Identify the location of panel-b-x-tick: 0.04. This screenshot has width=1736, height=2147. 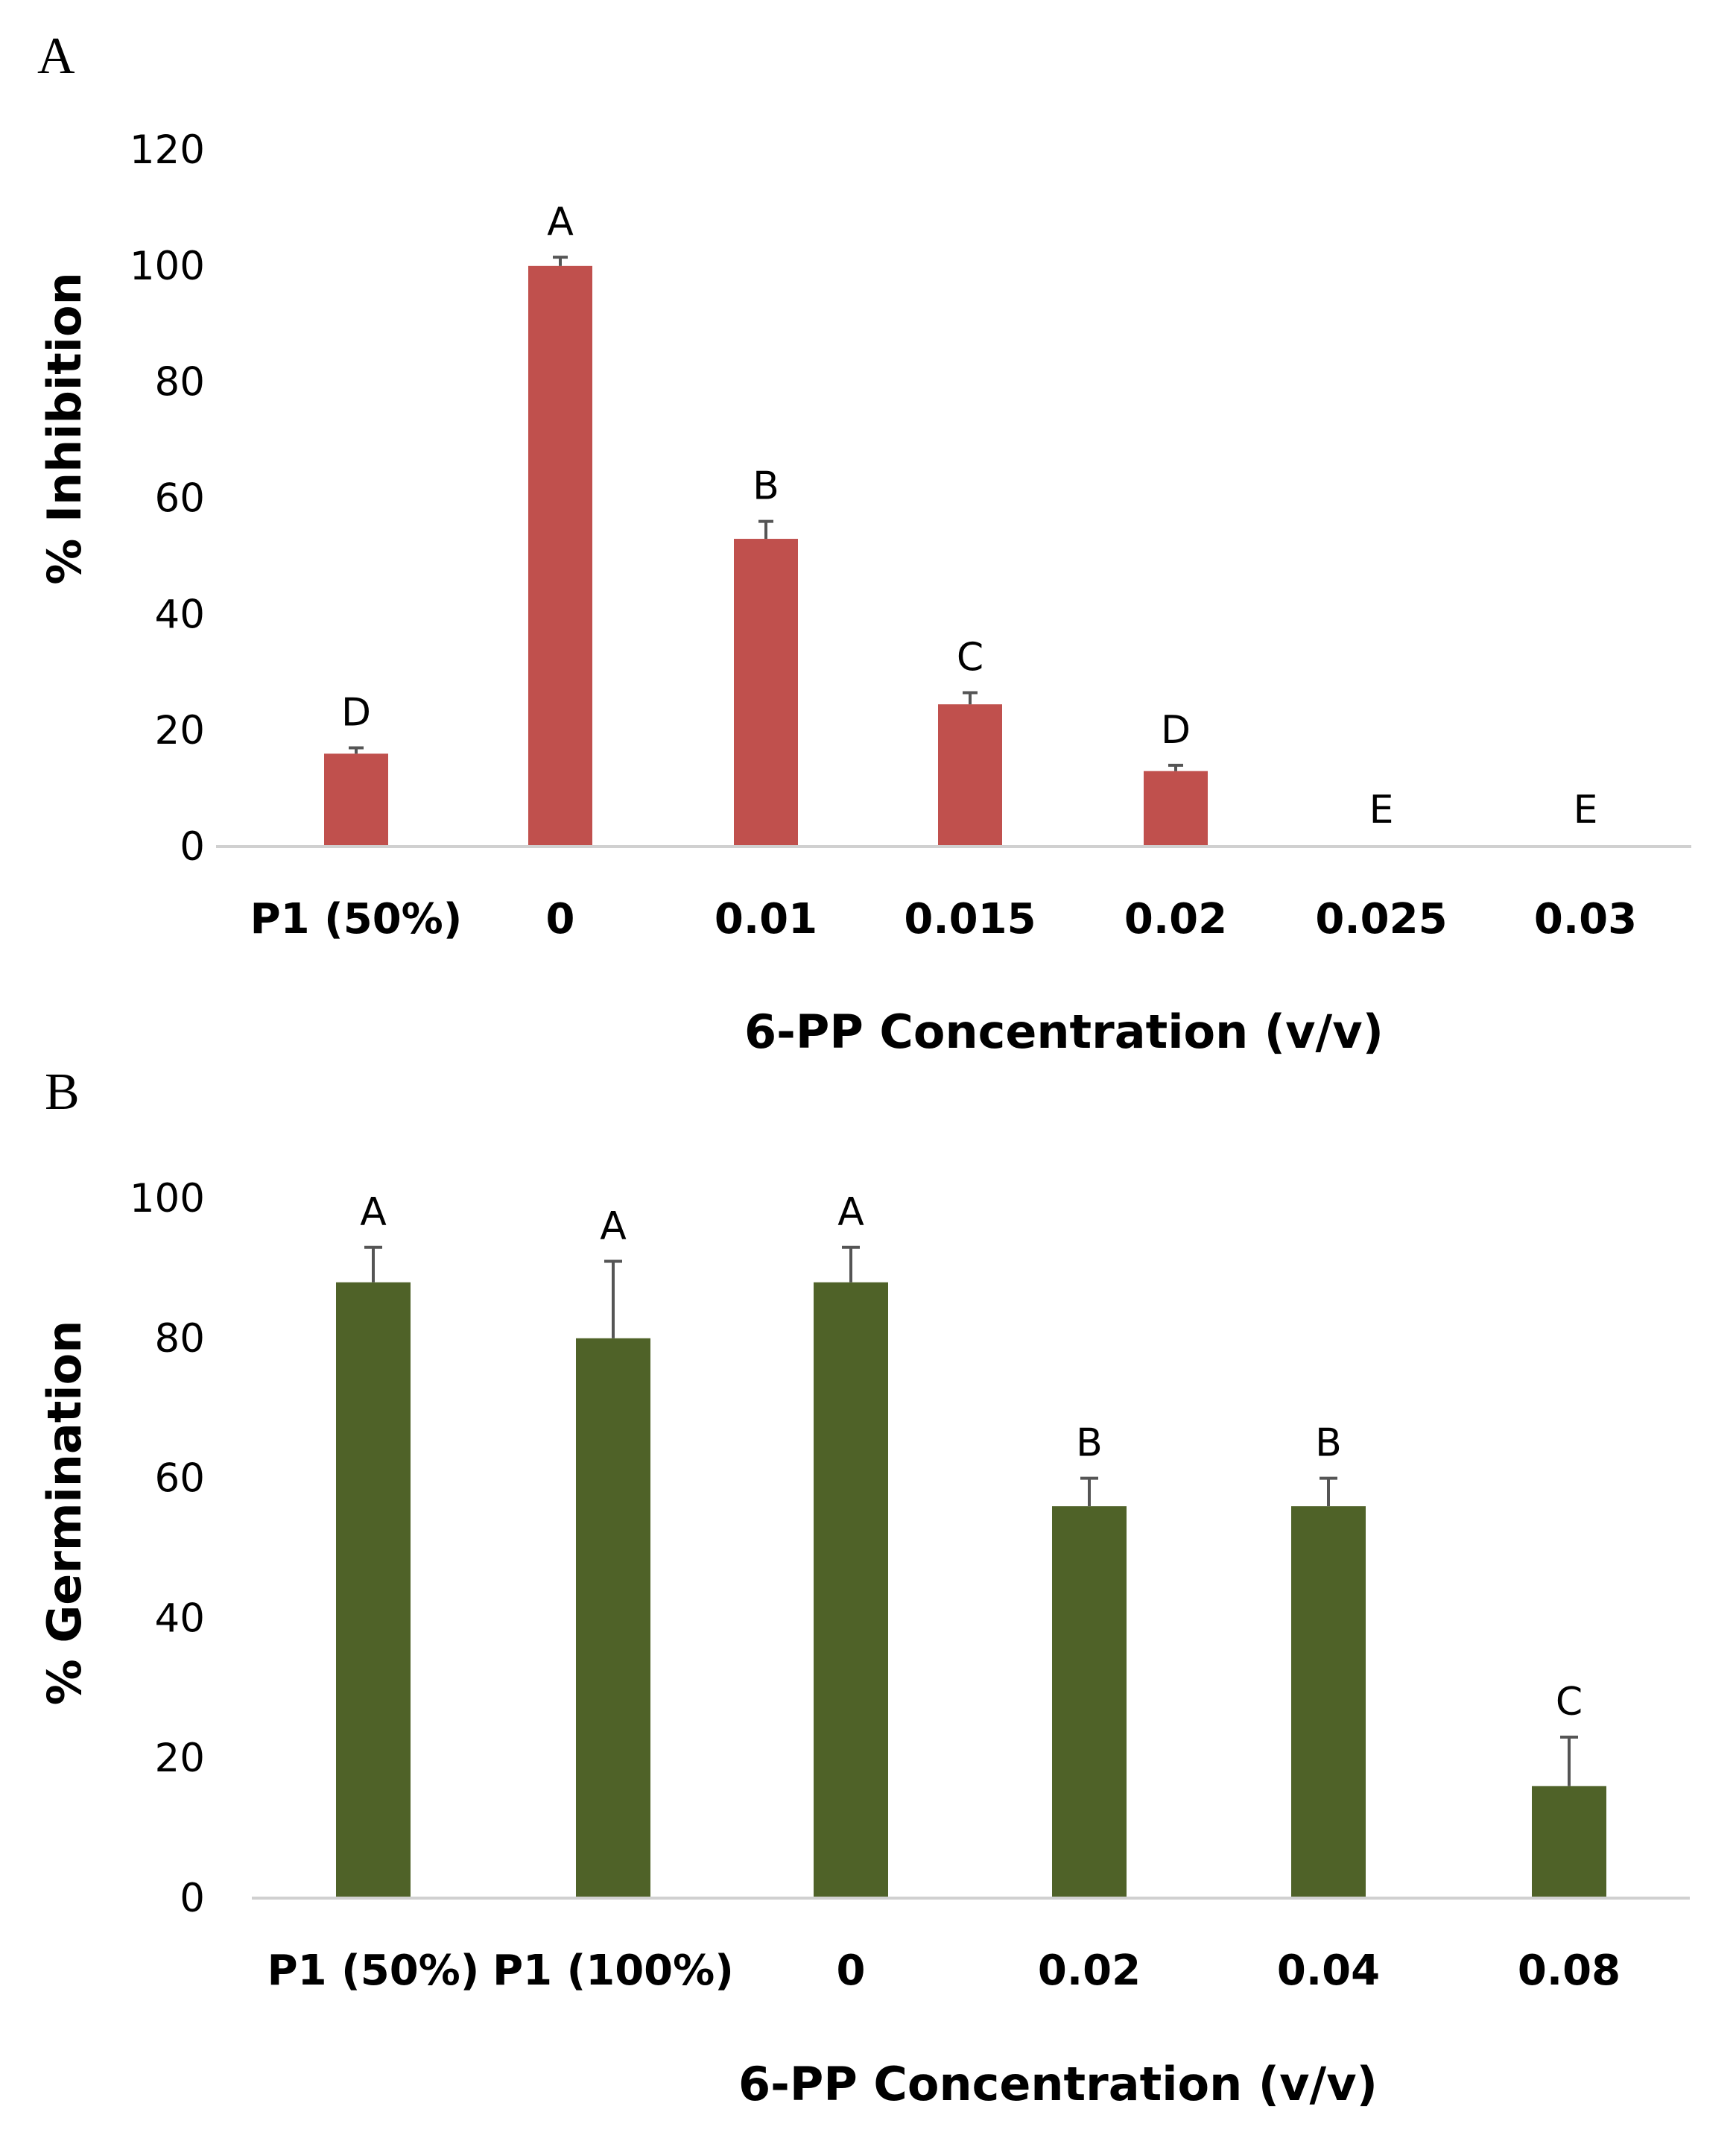
(1328, 1971).